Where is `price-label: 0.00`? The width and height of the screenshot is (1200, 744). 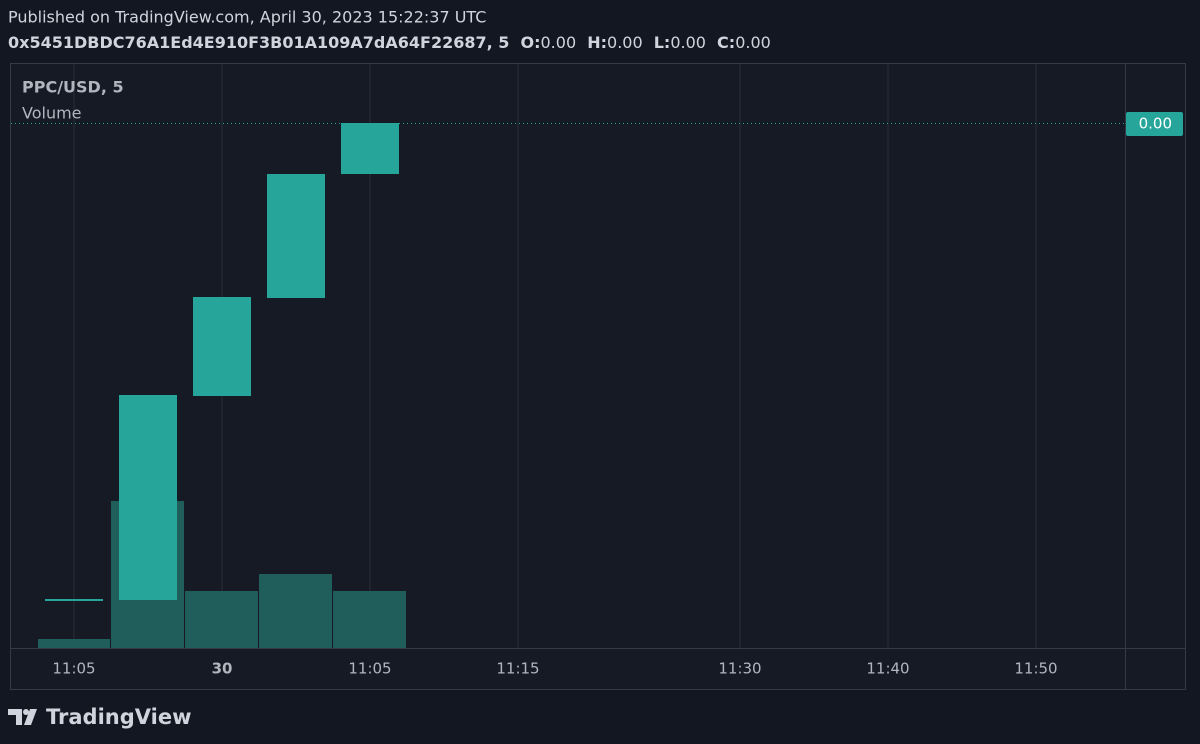
price-label: 0.00 is located at coordinates (1155, 124).